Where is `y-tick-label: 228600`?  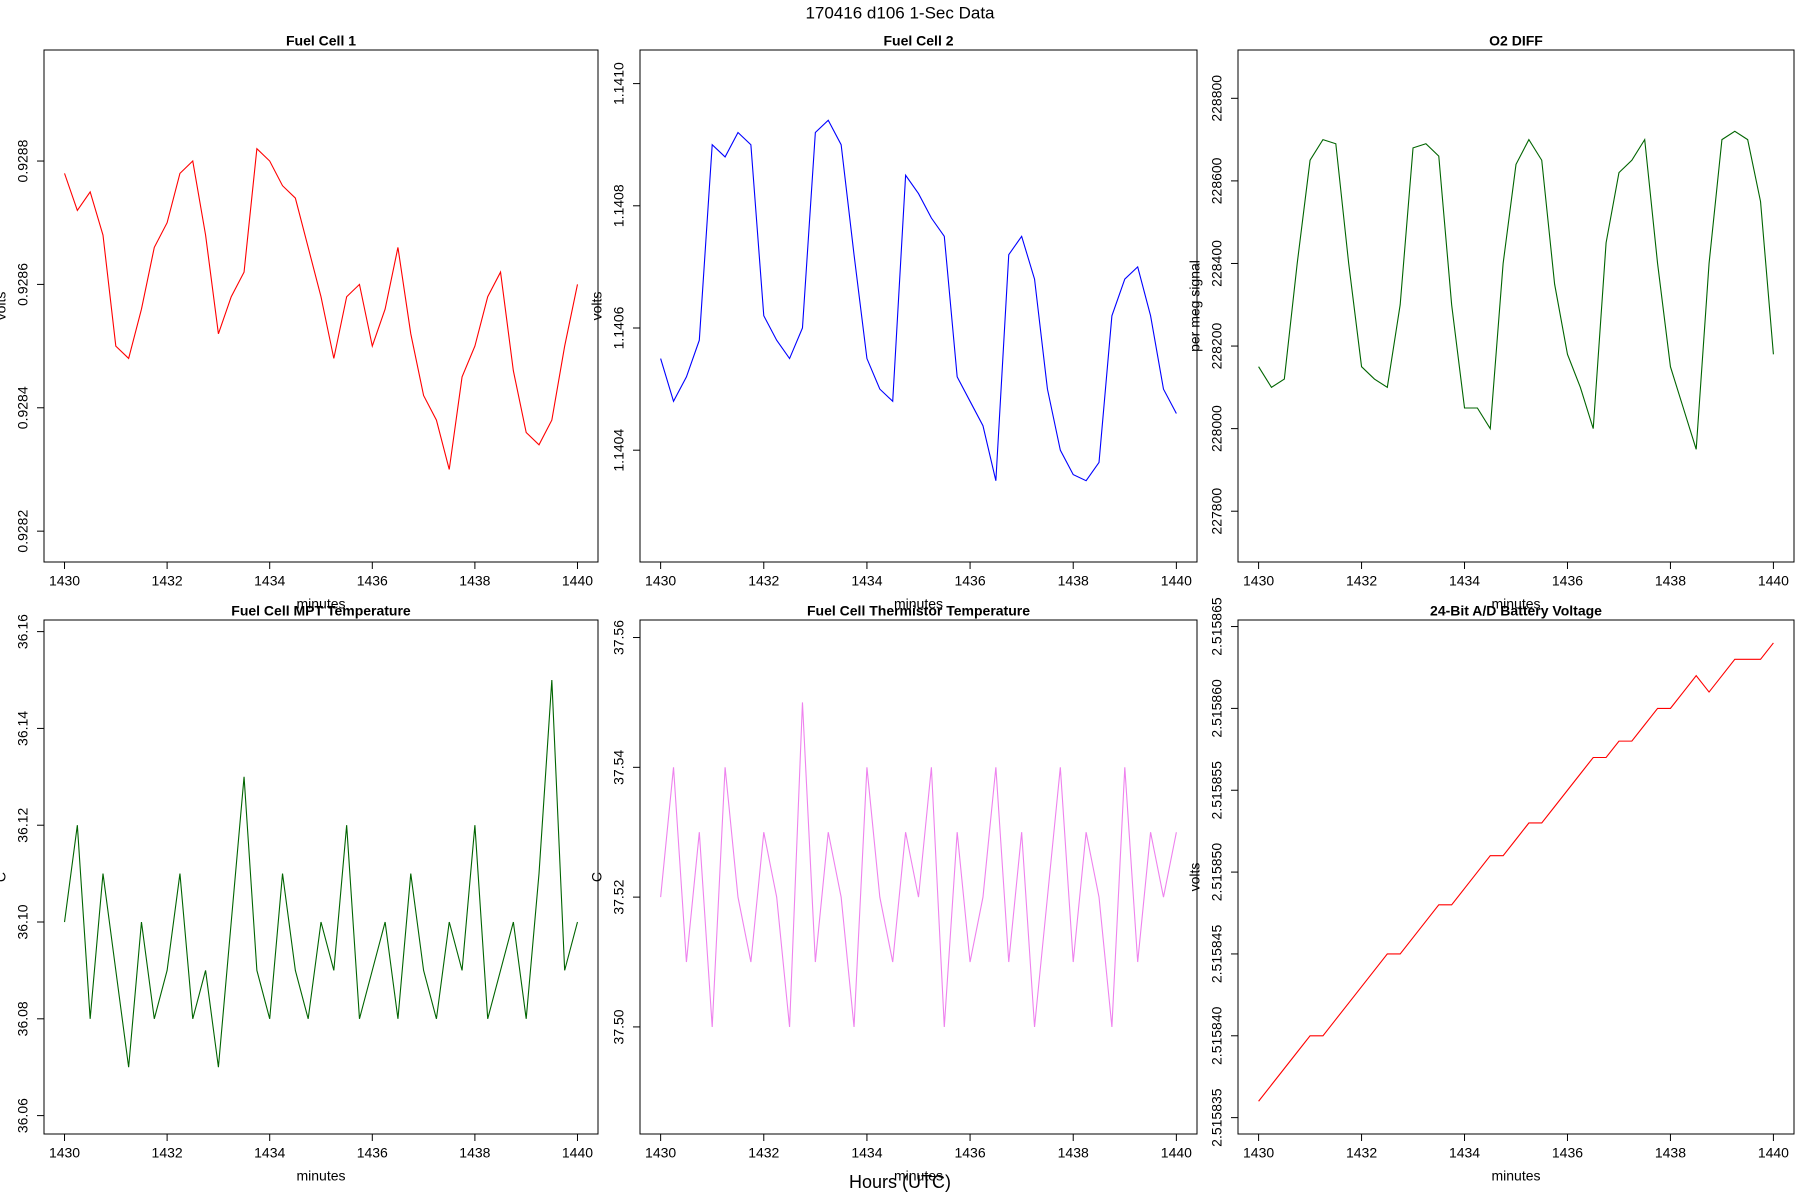 y-tick-label: 228600 is located at coordinates (1217, 180).